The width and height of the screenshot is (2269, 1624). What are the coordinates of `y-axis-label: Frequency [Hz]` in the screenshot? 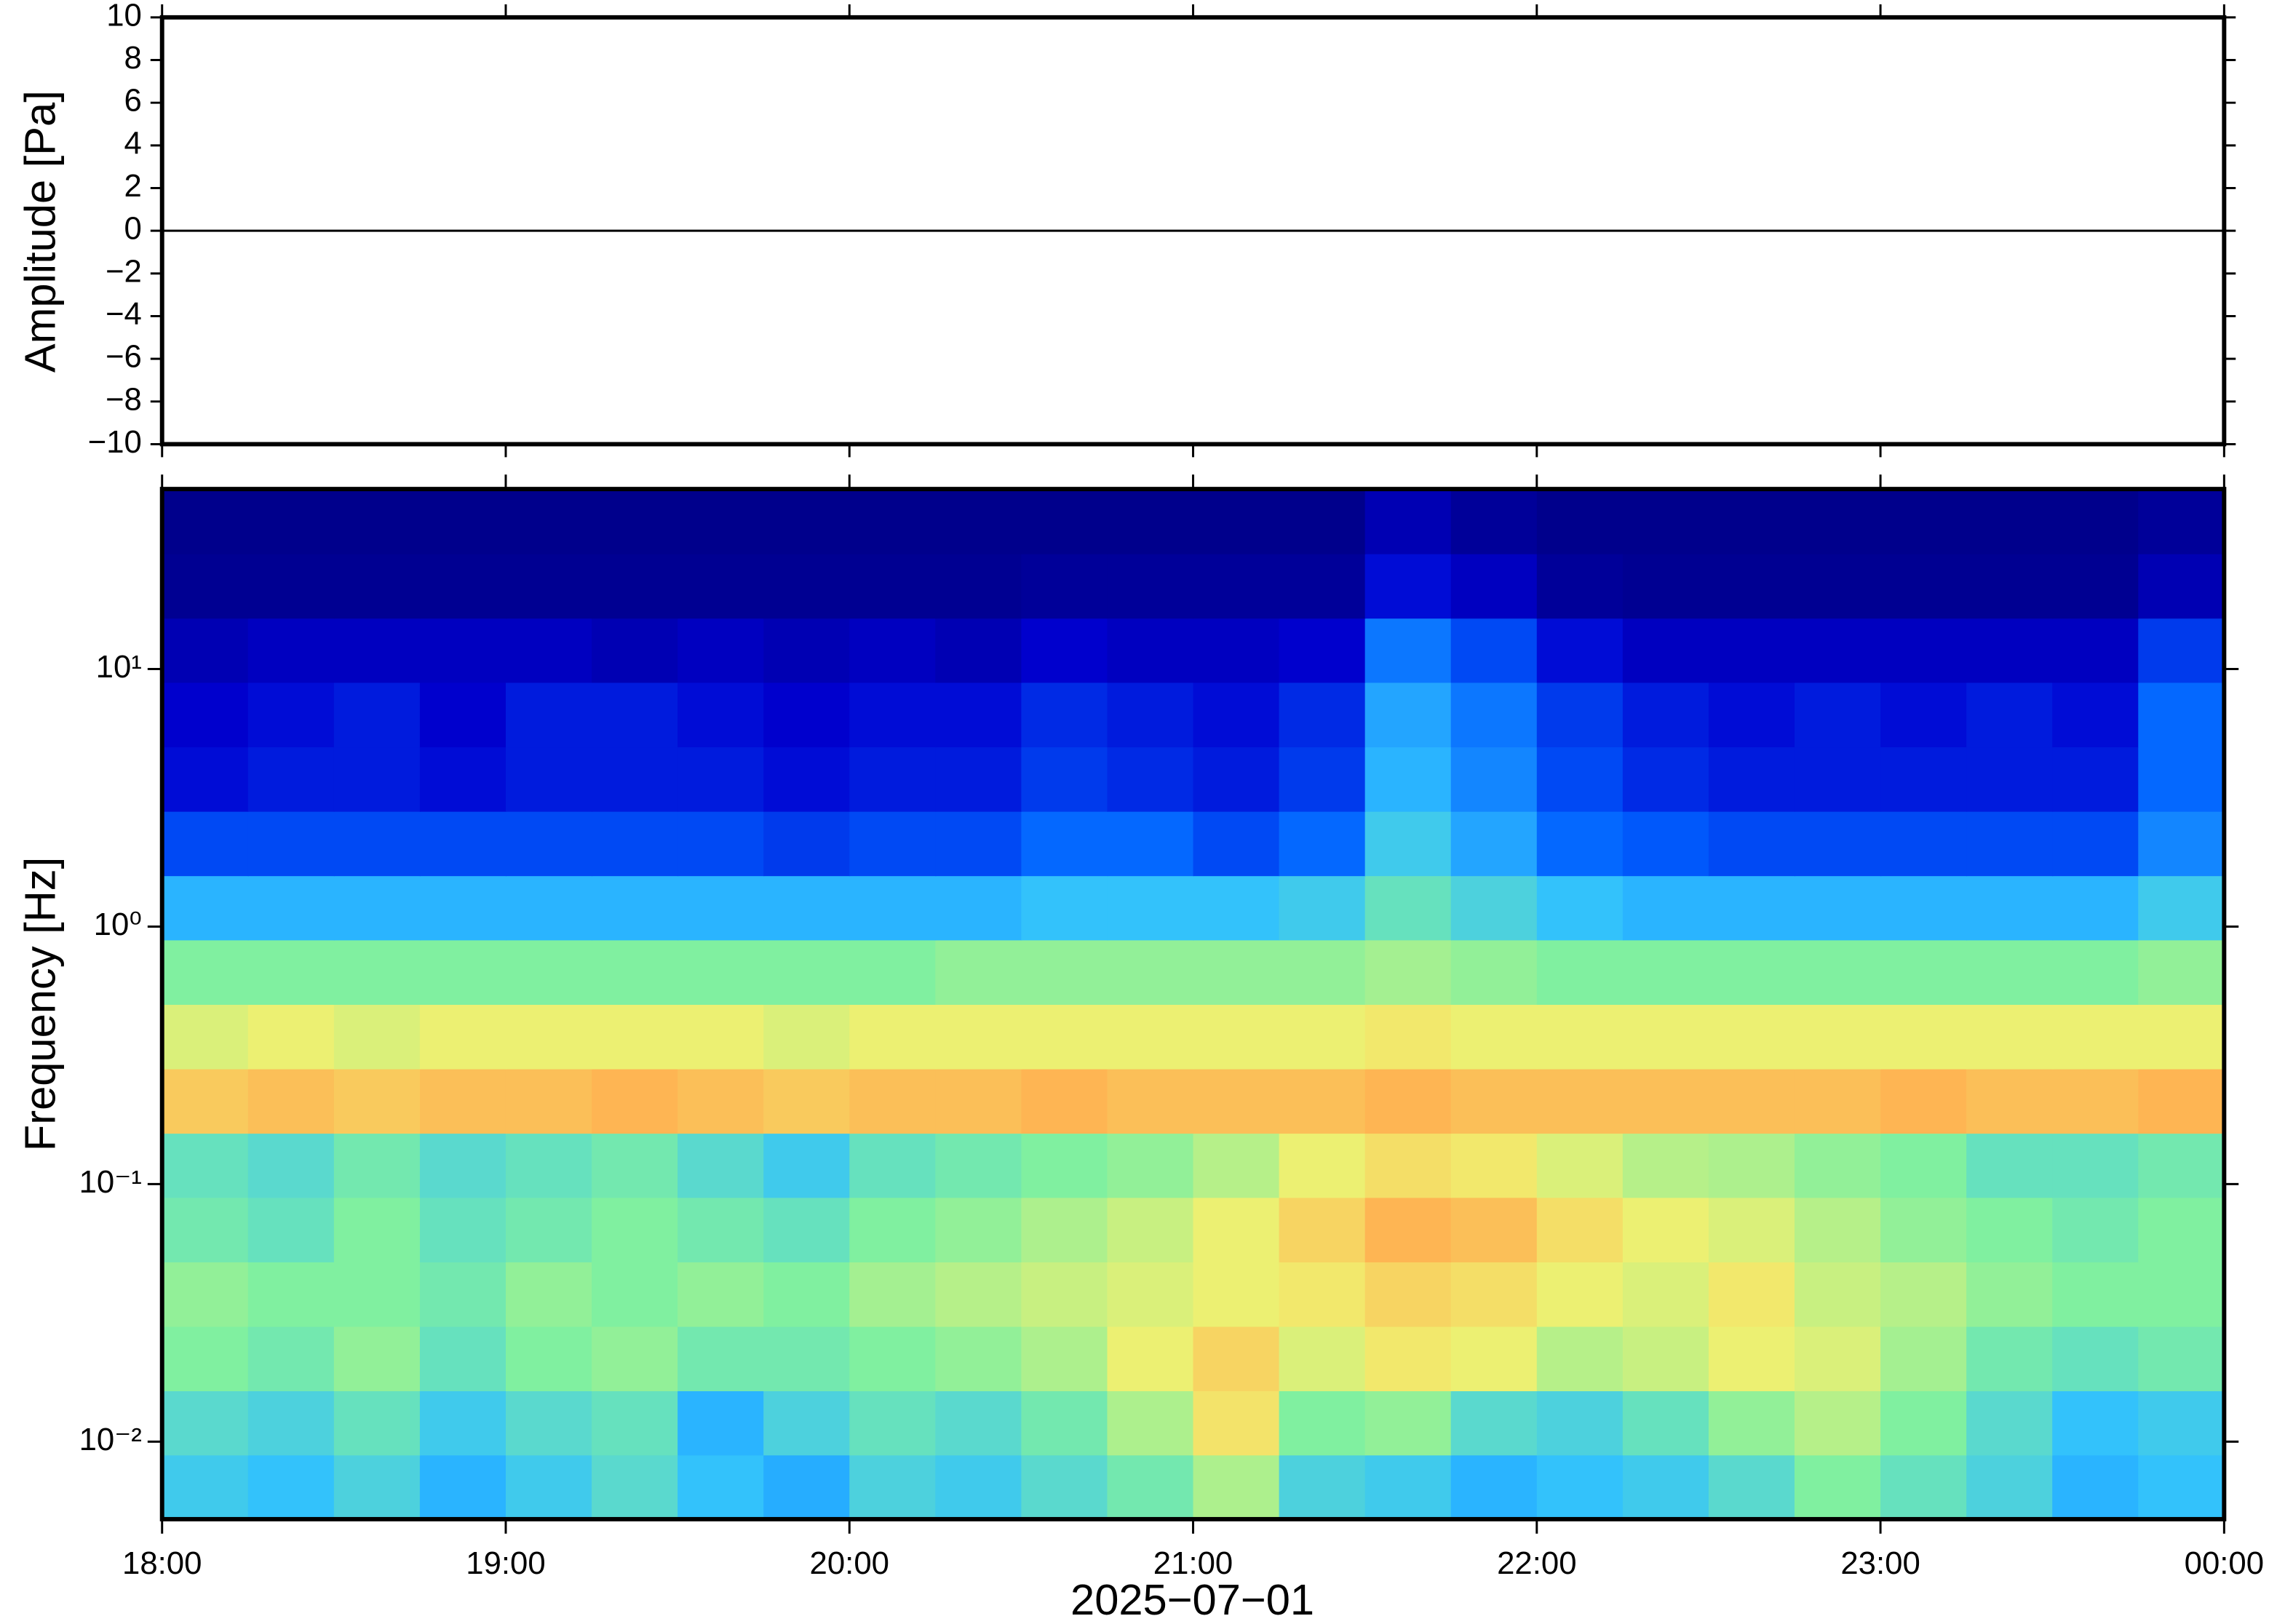 It's located at (40, 1004).